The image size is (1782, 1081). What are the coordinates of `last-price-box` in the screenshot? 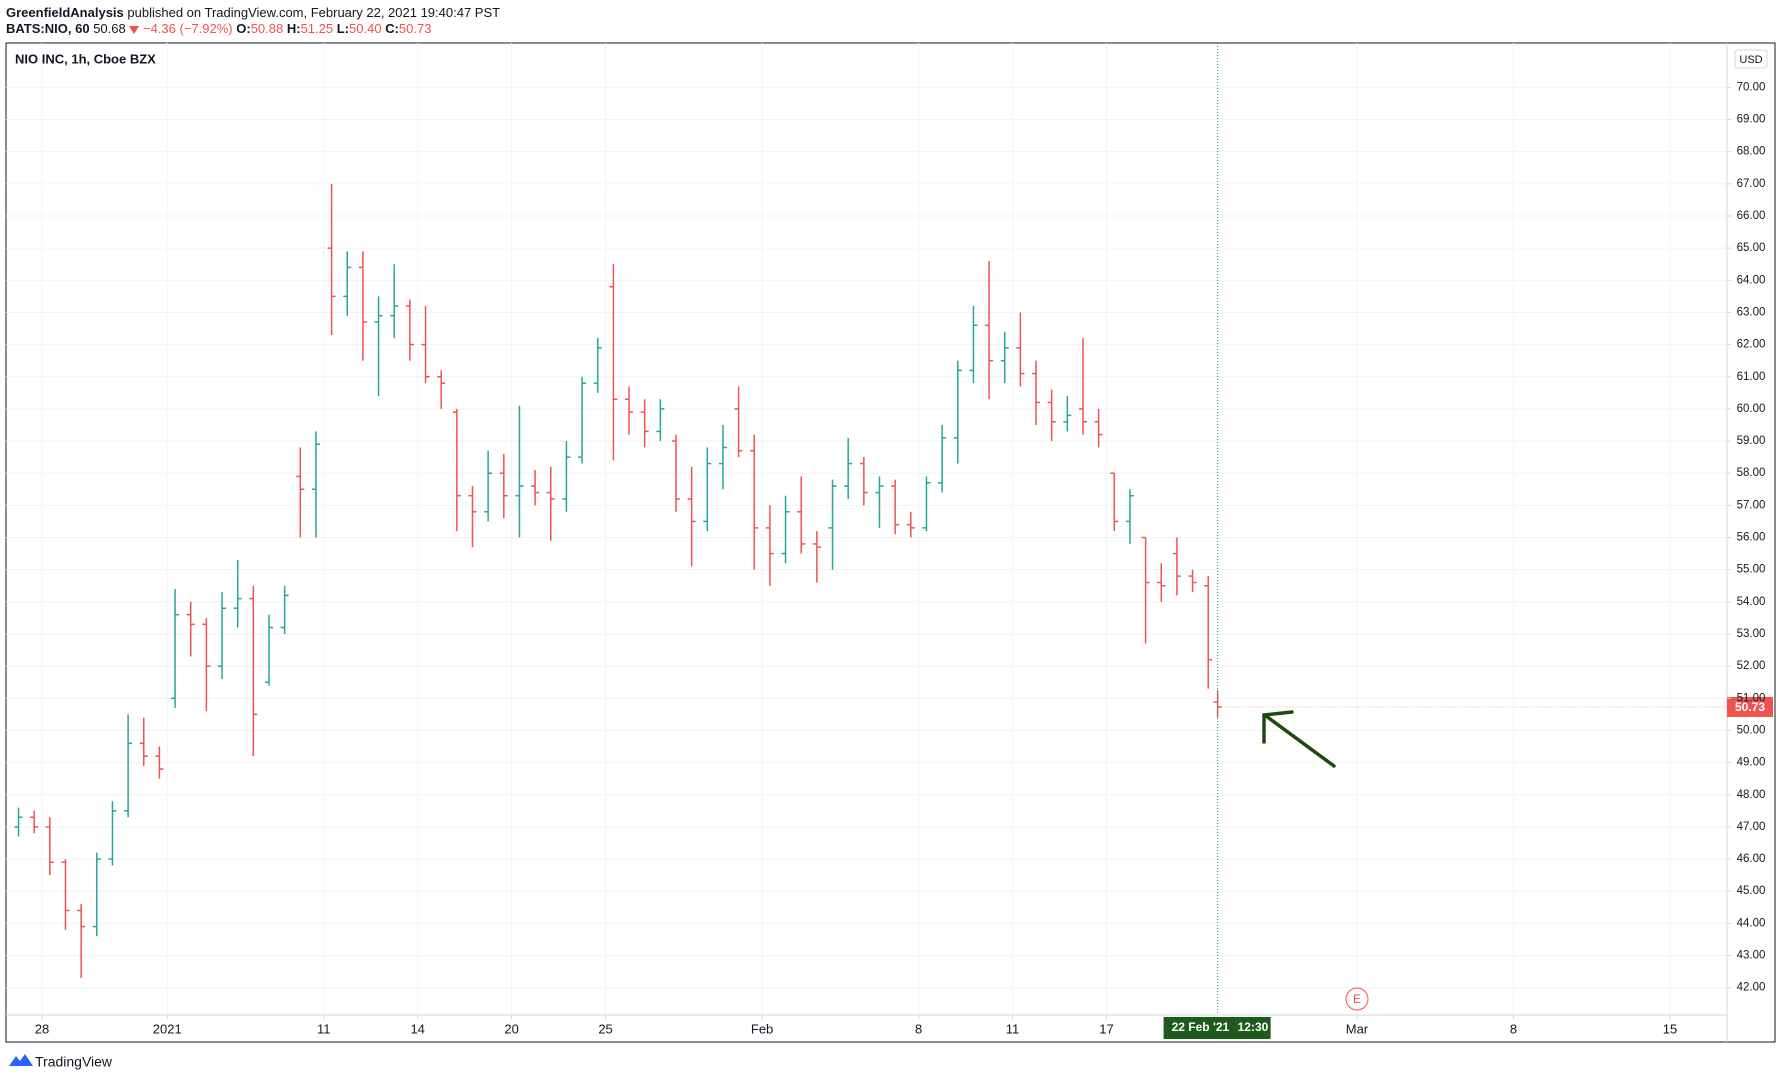 It's located at (1750, 706).